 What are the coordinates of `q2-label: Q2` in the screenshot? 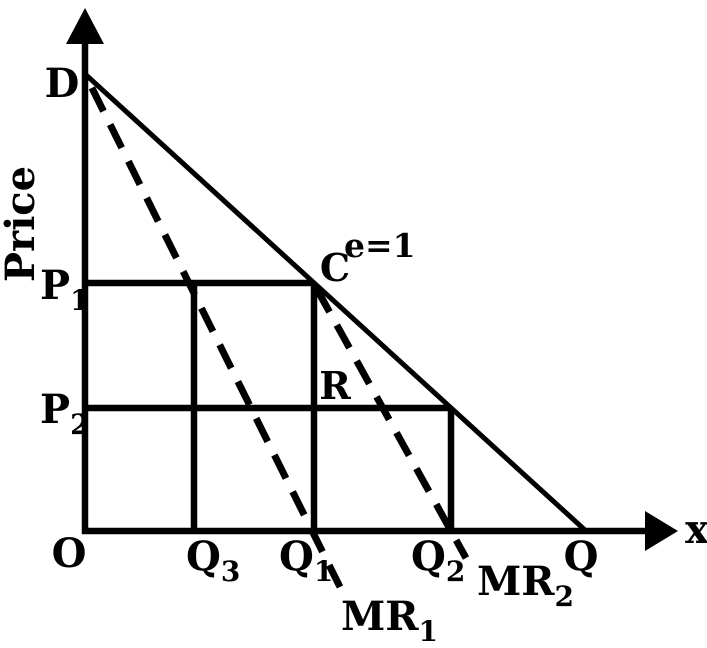 It's located at (438, 560).